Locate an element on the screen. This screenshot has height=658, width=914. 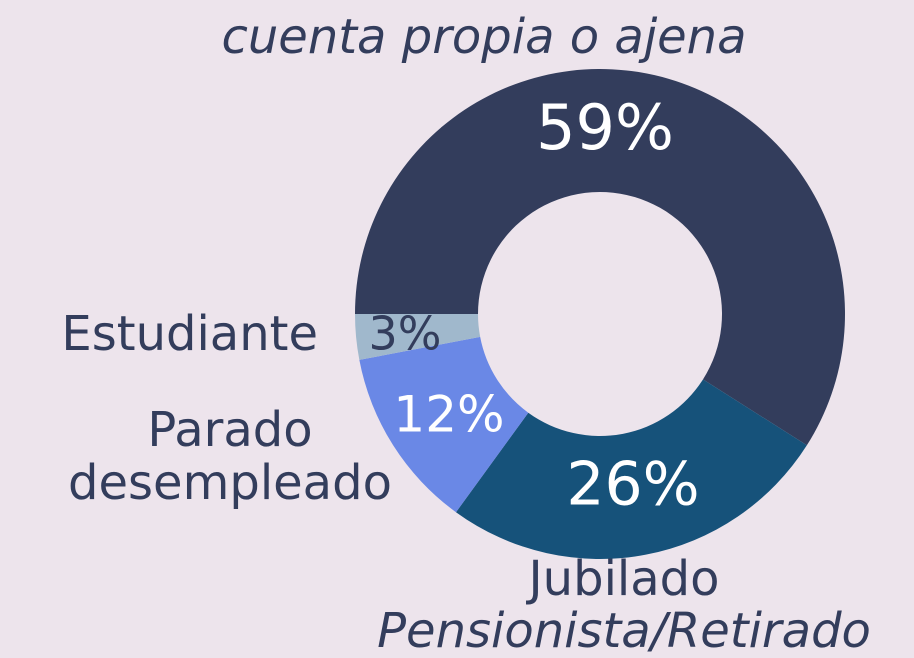
category-label: Estudiante is located at coordinates (189, 334).